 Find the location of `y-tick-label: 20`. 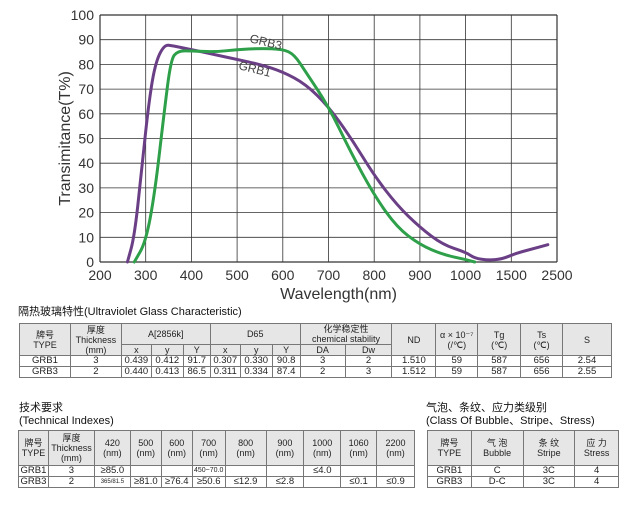

y-tick-label: 20 is located at coordinates (86, 213).